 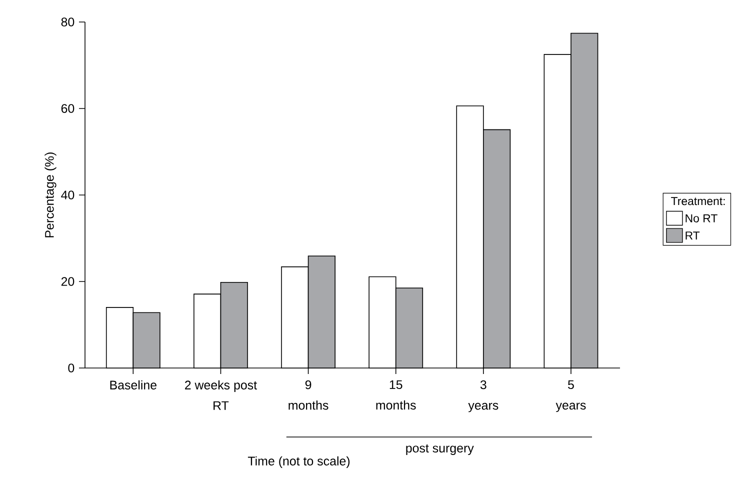 I want to click on legend-label: No RT, so click(x=702, y=218).